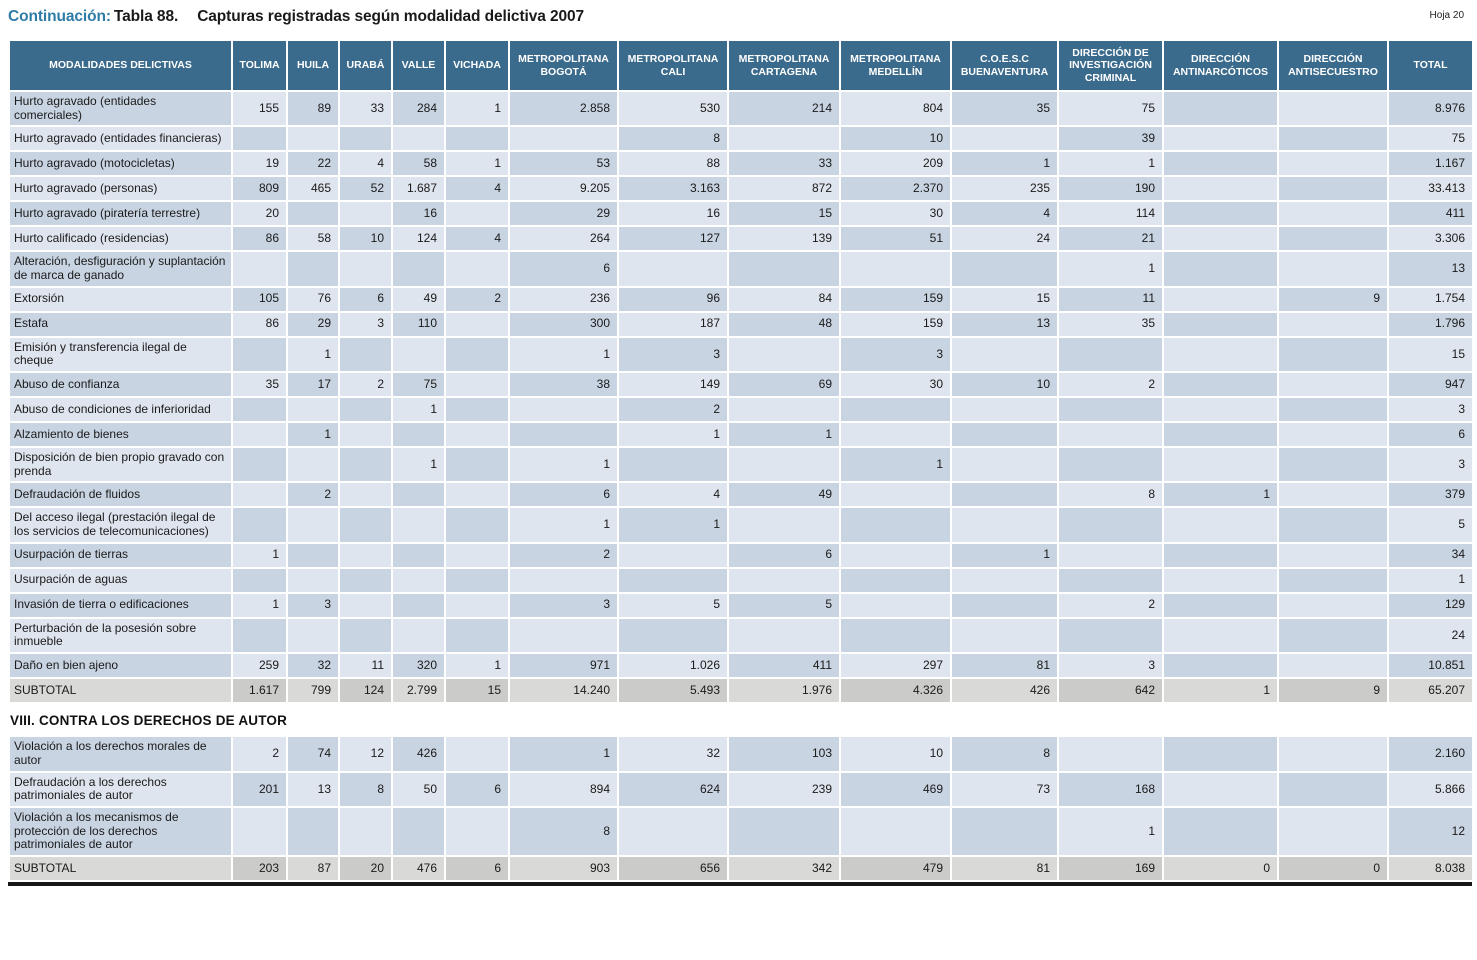  What do you see at coordinates (740, 884) in the screenshot?
I see `bottom-rule` at bounding box center [740, 884].